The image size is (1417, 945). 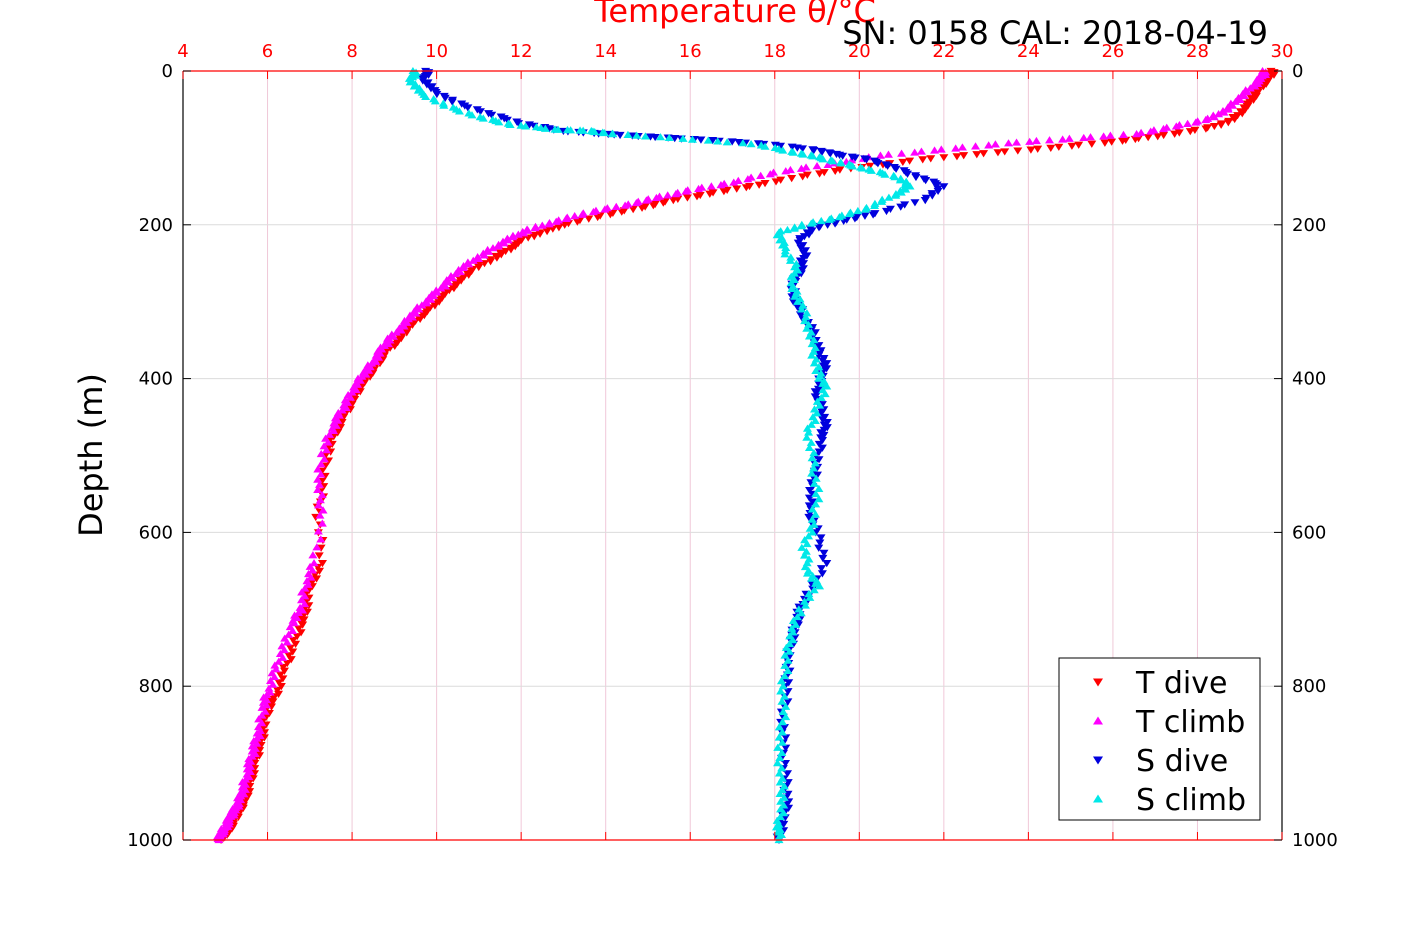 I want to click on y-tick-label-left: 400, so click(x=156, y=379).